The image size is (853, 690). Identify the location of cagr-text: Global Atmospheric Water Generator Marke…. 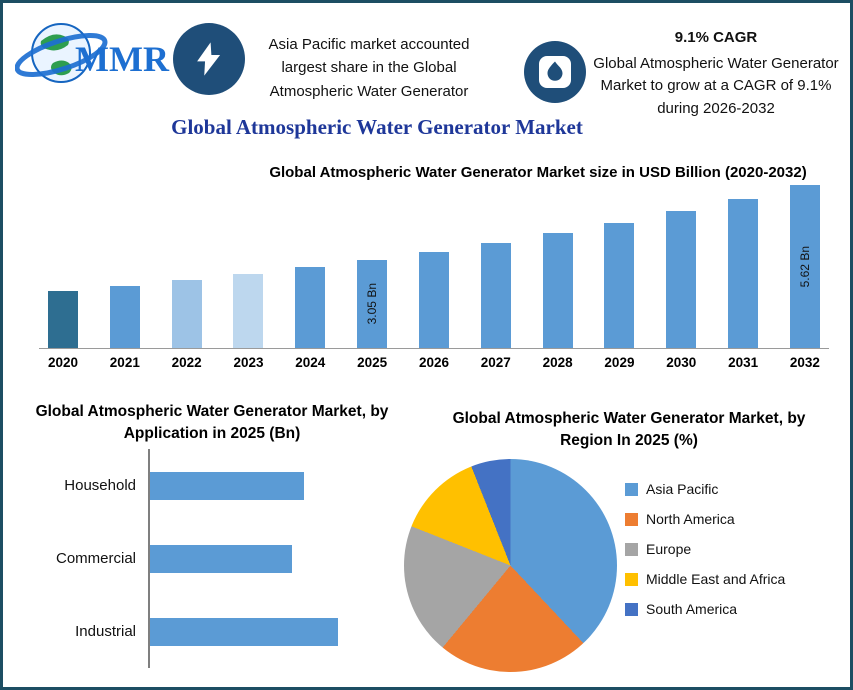
(716, 85).